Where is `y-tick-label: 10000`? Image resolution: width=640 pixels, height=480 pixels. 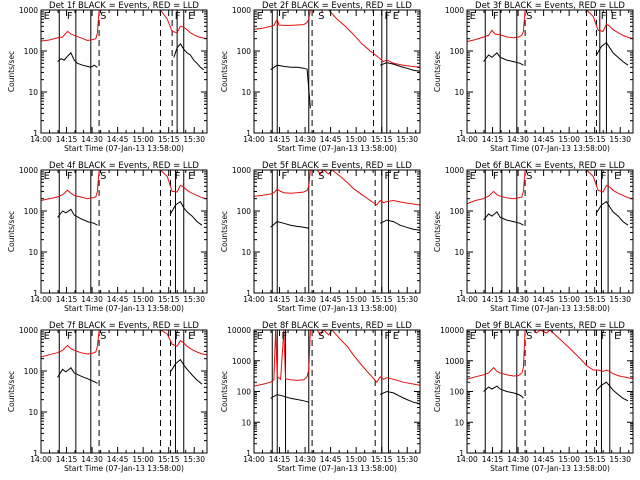
y-tick-label: 10000 is located at coordinates (239, 330).